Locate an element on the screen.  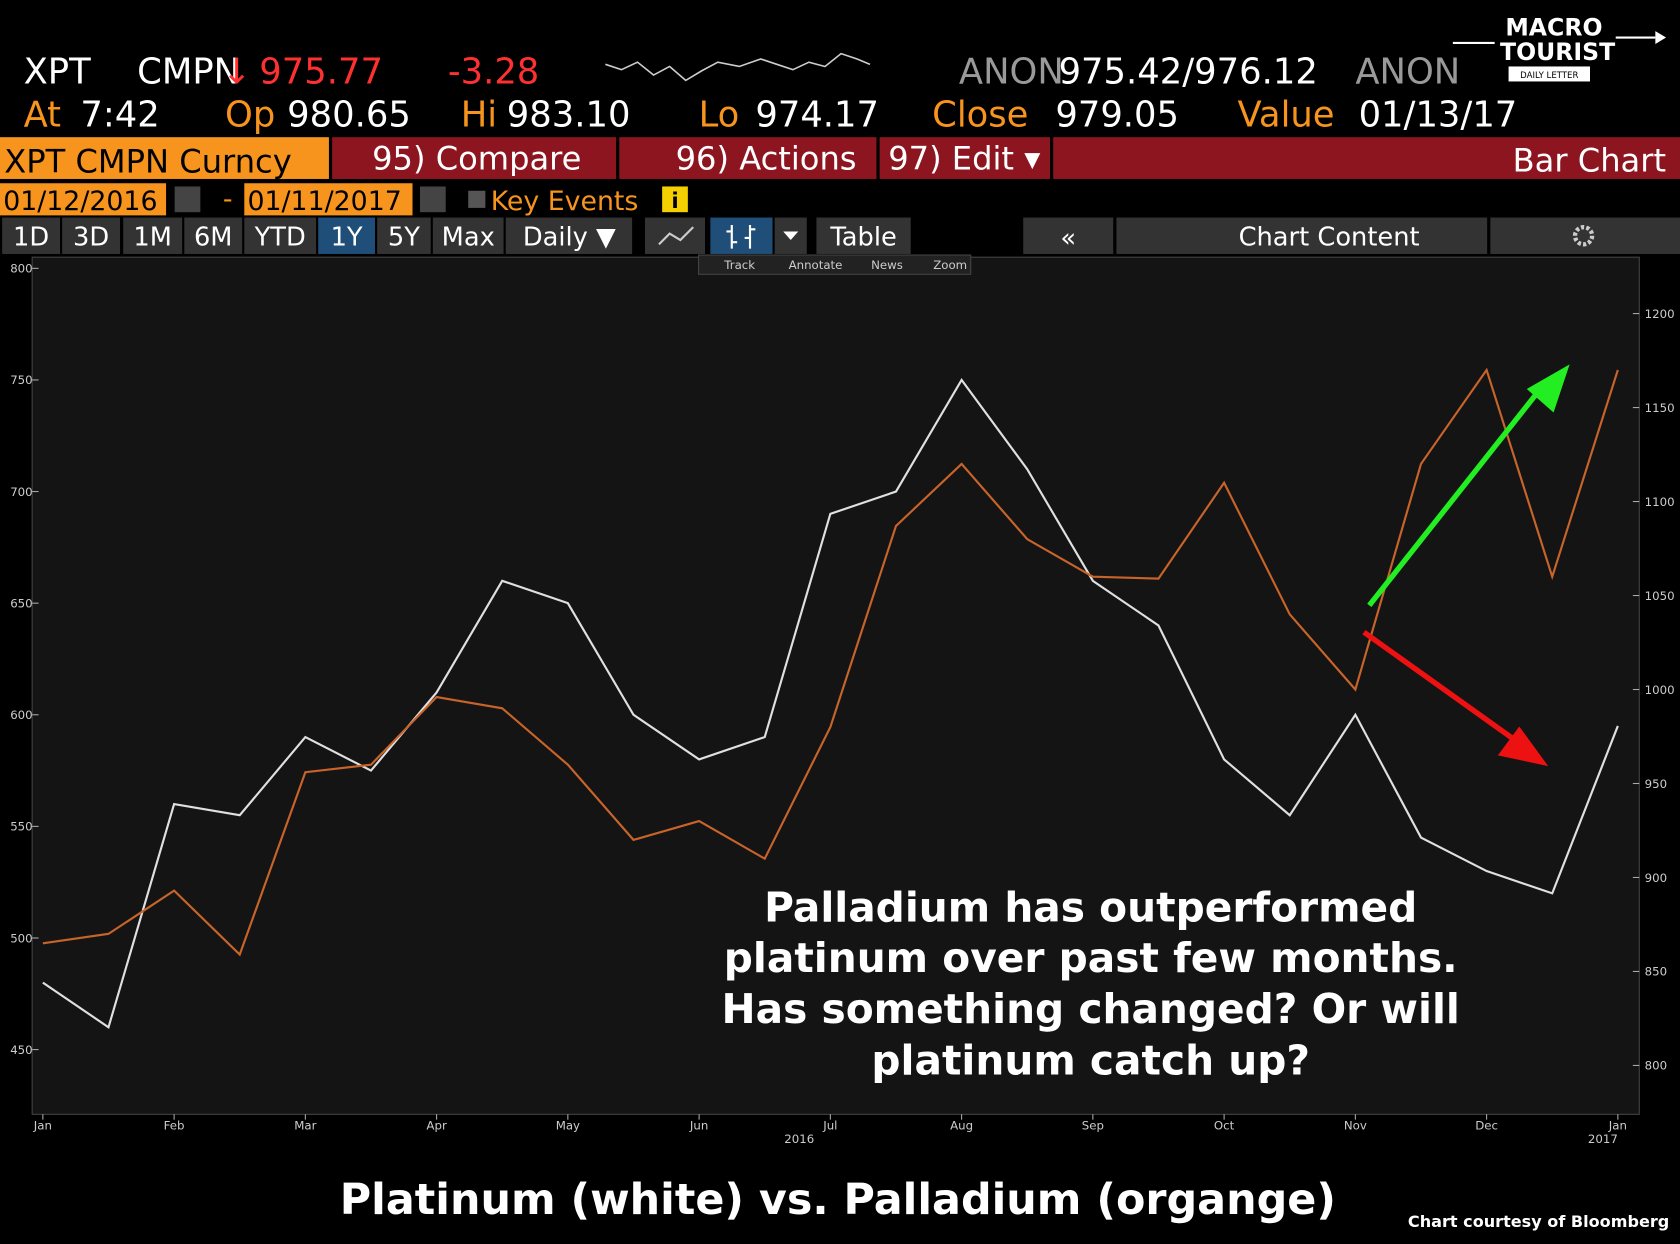
period-label: 6M is located at coordinates (213, 237).